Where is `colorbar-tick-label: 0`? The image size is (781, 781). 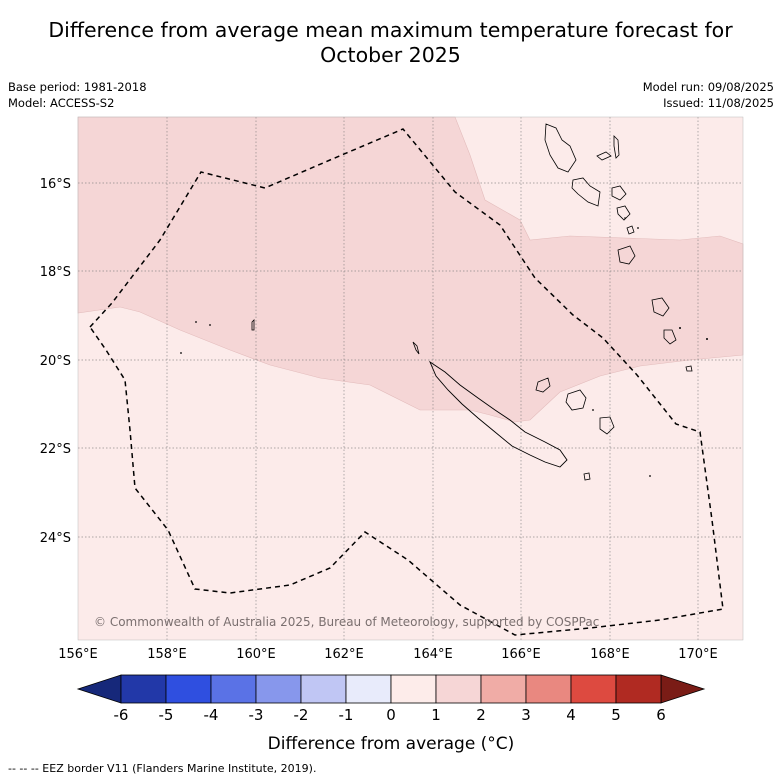 colorbar-tick-label: 0 is located at coordinates (391, 715).